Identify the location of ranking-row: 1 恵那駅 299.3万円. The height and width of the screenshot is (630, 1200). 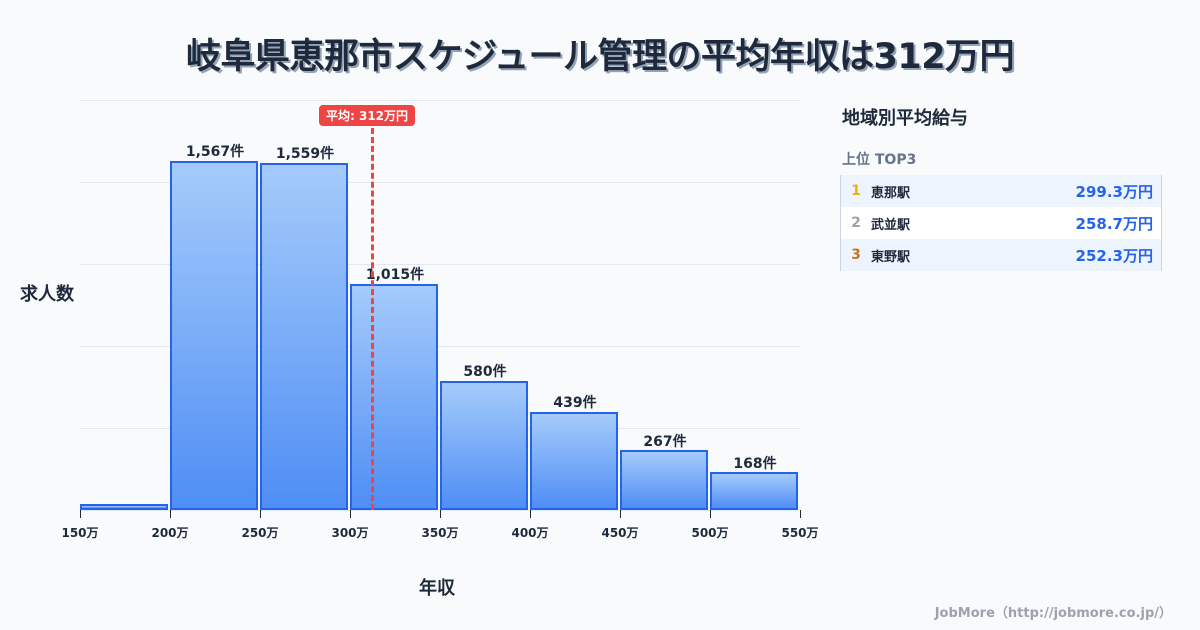
(1001, 191).